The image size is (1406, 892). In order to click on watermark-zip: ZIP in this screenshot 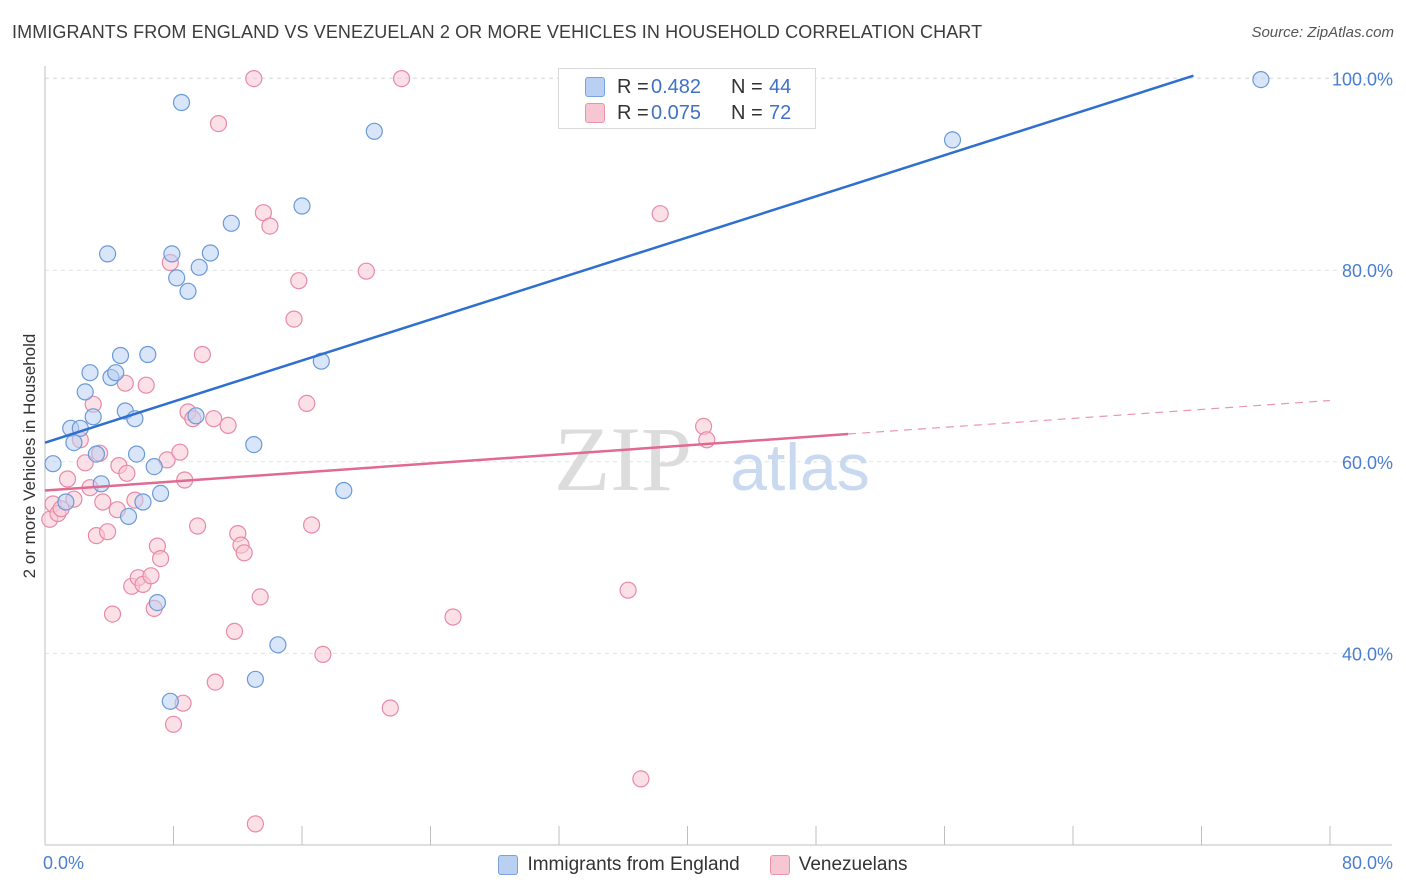, I will do `click(623, 459)`.